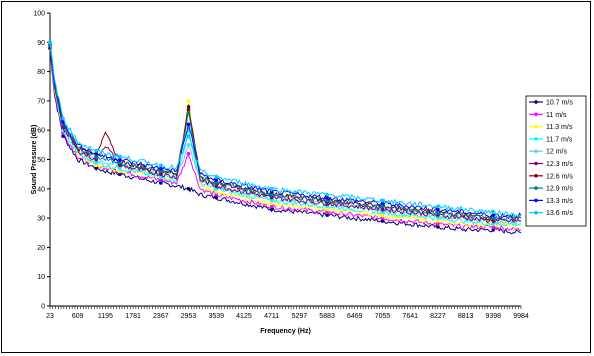  Describe the element at coordinates (41, 160) in the screenshot. I see `y-tick-label: 50` at that location.